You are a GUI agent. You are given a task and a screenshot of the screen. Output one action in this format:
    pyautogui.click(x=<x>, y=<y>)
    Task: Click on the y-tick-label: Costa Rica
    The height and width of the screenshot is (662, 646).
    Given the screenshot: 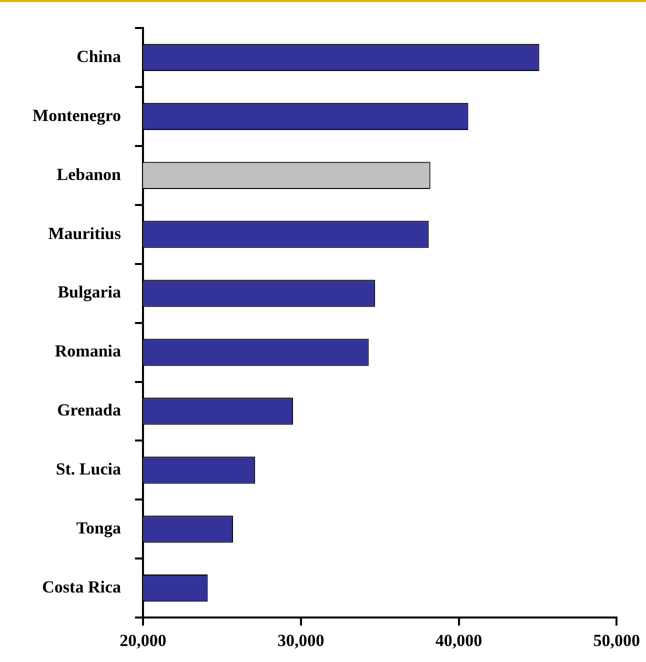 What is the action you would take?
    pyautogui.click(x=82, y=587)
    